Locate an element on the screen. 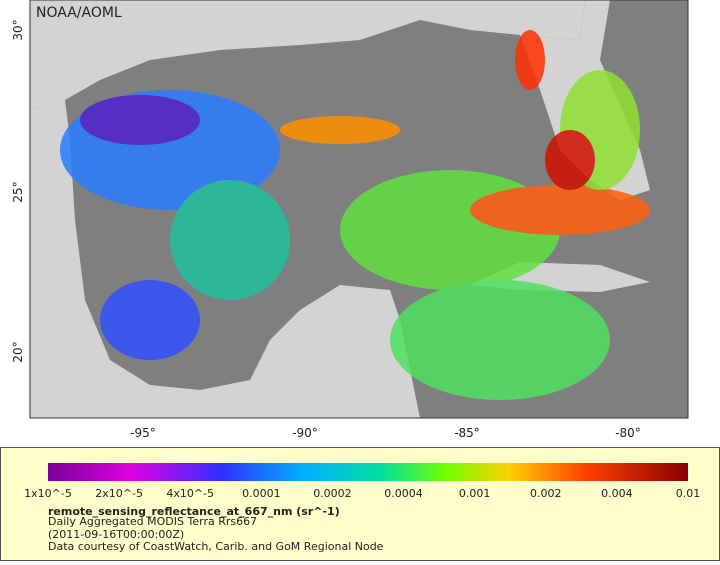 This screenshot has width=720, height=565. colorbar-label: 0.004 is located at coordinates (617, 493).